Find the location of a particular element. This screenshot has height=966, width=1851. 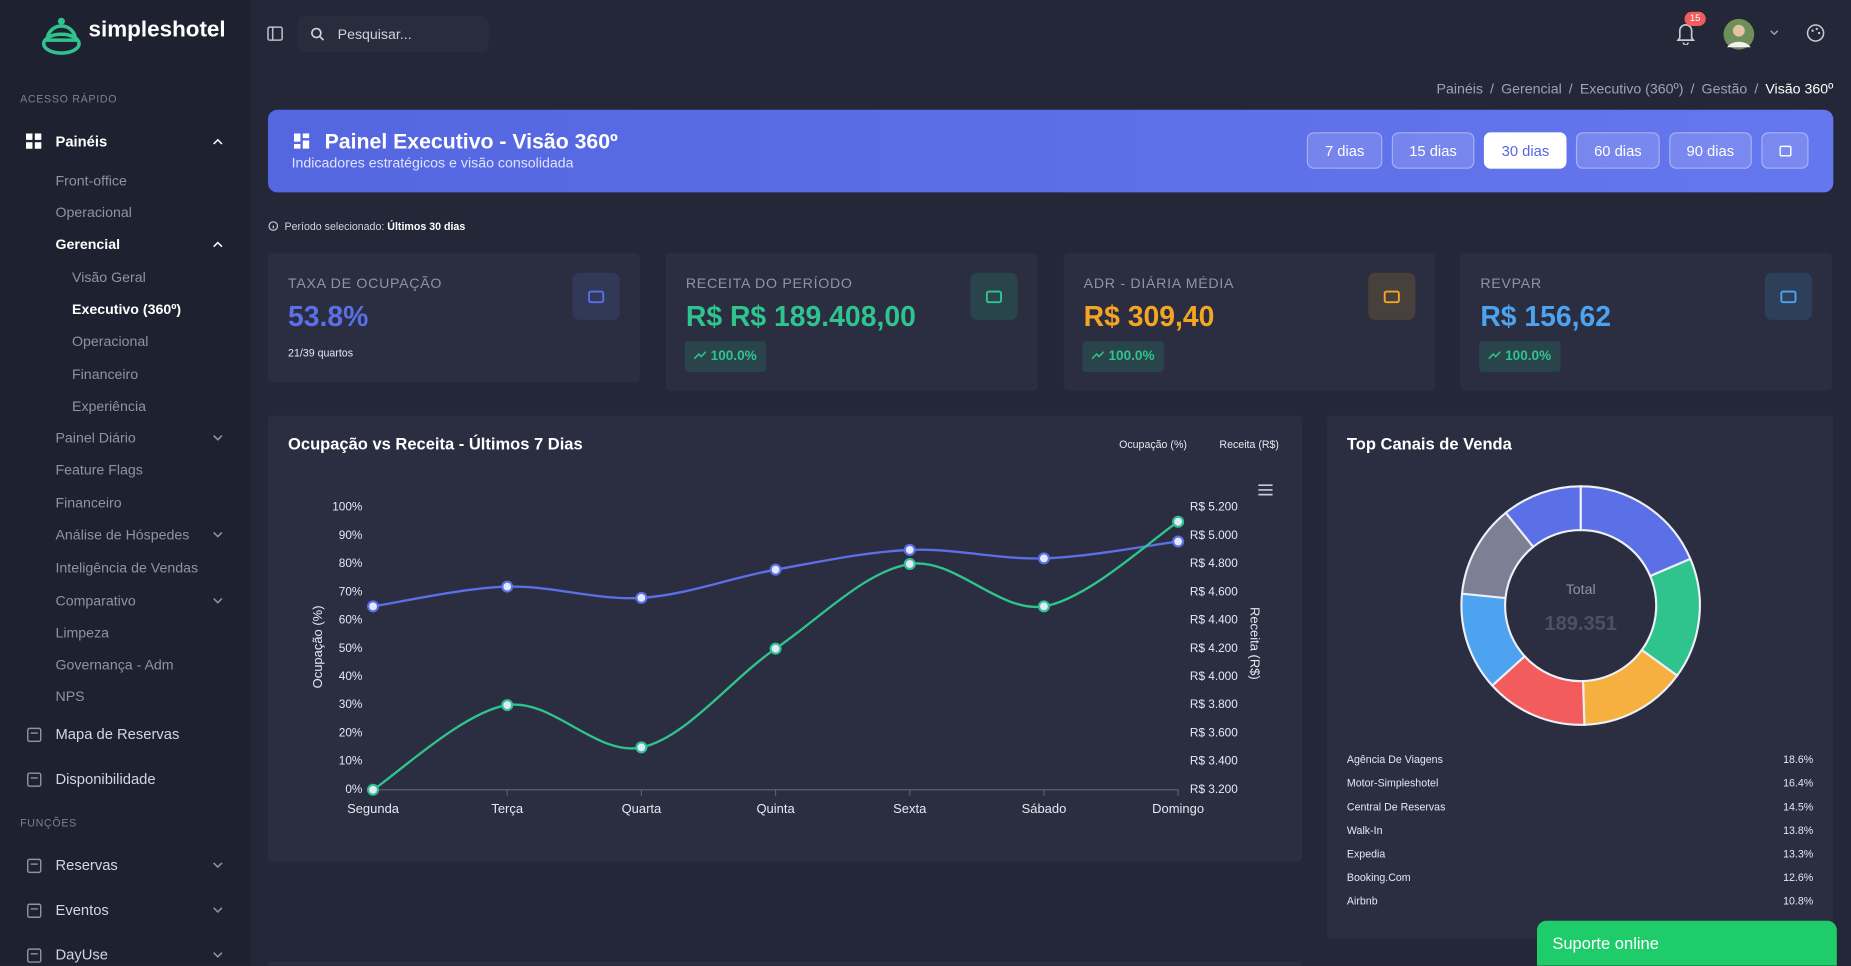

nav-item: Governança - Adm is located at coordinates (114, 664).